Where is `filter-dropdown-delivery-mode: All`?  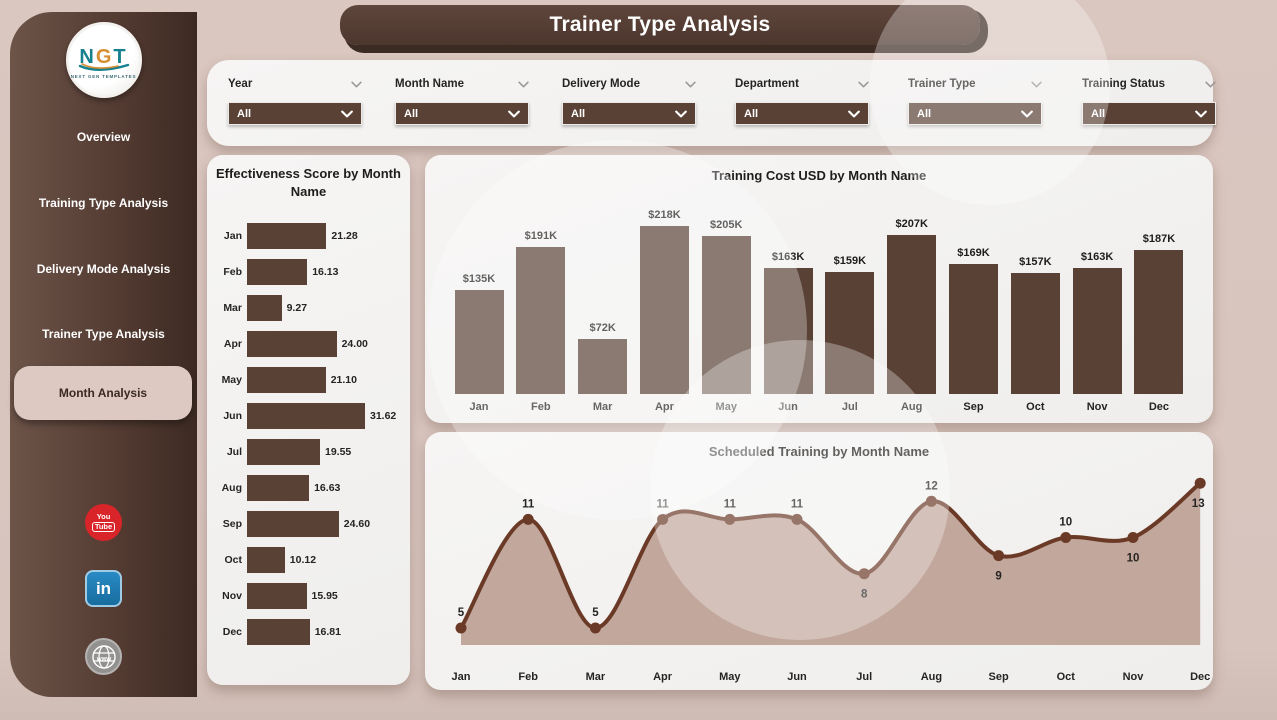
filter-dropdown-delivery-mode: All is located at coordinates (629, 113).